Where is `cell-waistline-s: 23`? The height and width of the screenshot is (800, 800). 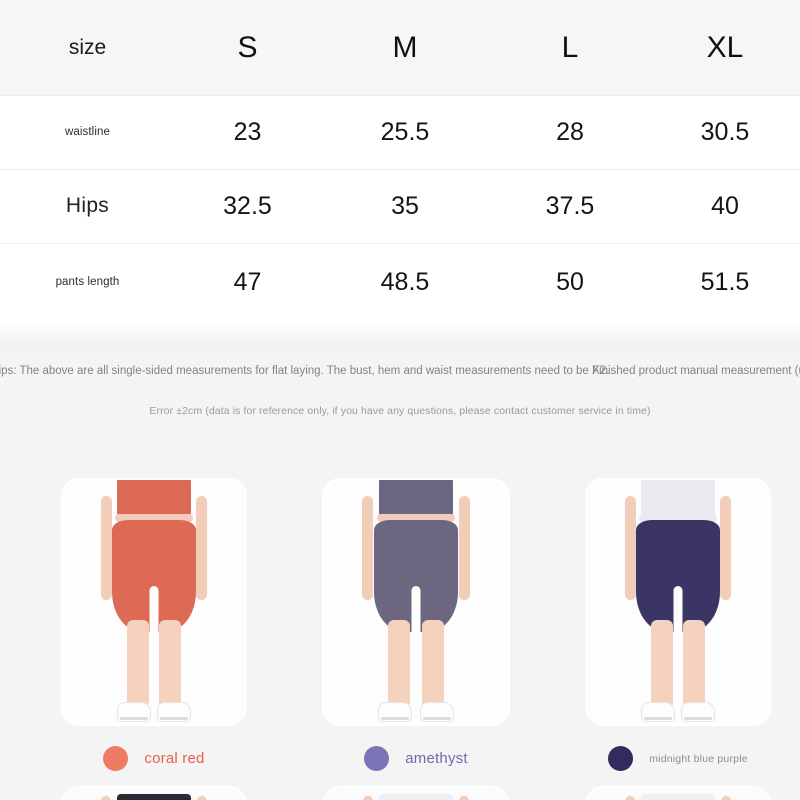 cell-waistline-s: 23 is located at coordinates (247, 131).